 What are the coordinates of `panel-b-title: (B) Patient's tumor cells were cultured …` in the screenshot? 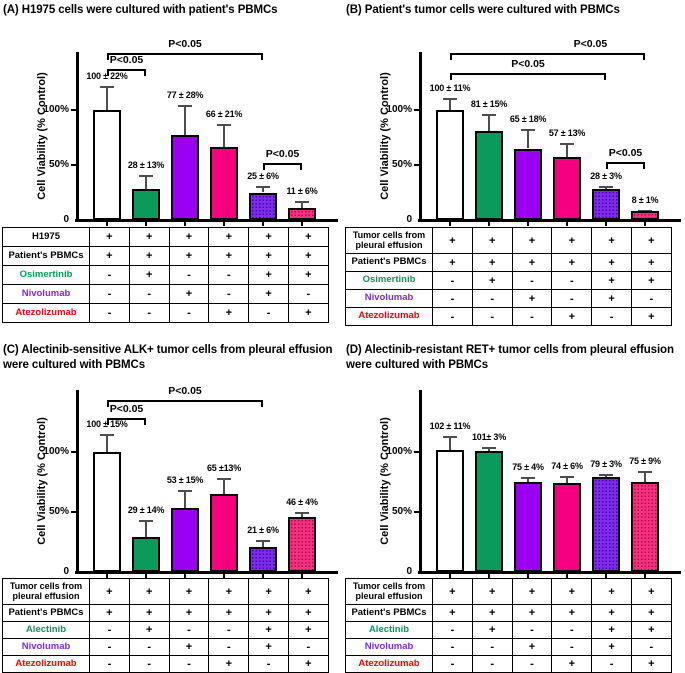 It's located at (483, 10).